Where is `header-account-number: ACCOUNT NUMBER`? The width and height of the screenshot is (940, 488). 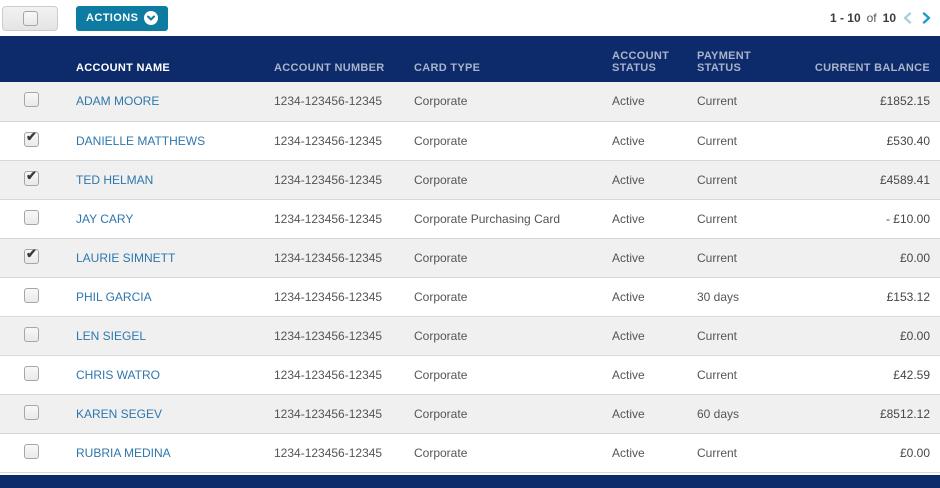
header-account-number: ACCOUNT NUMBER is located at coordinates (324, 59).